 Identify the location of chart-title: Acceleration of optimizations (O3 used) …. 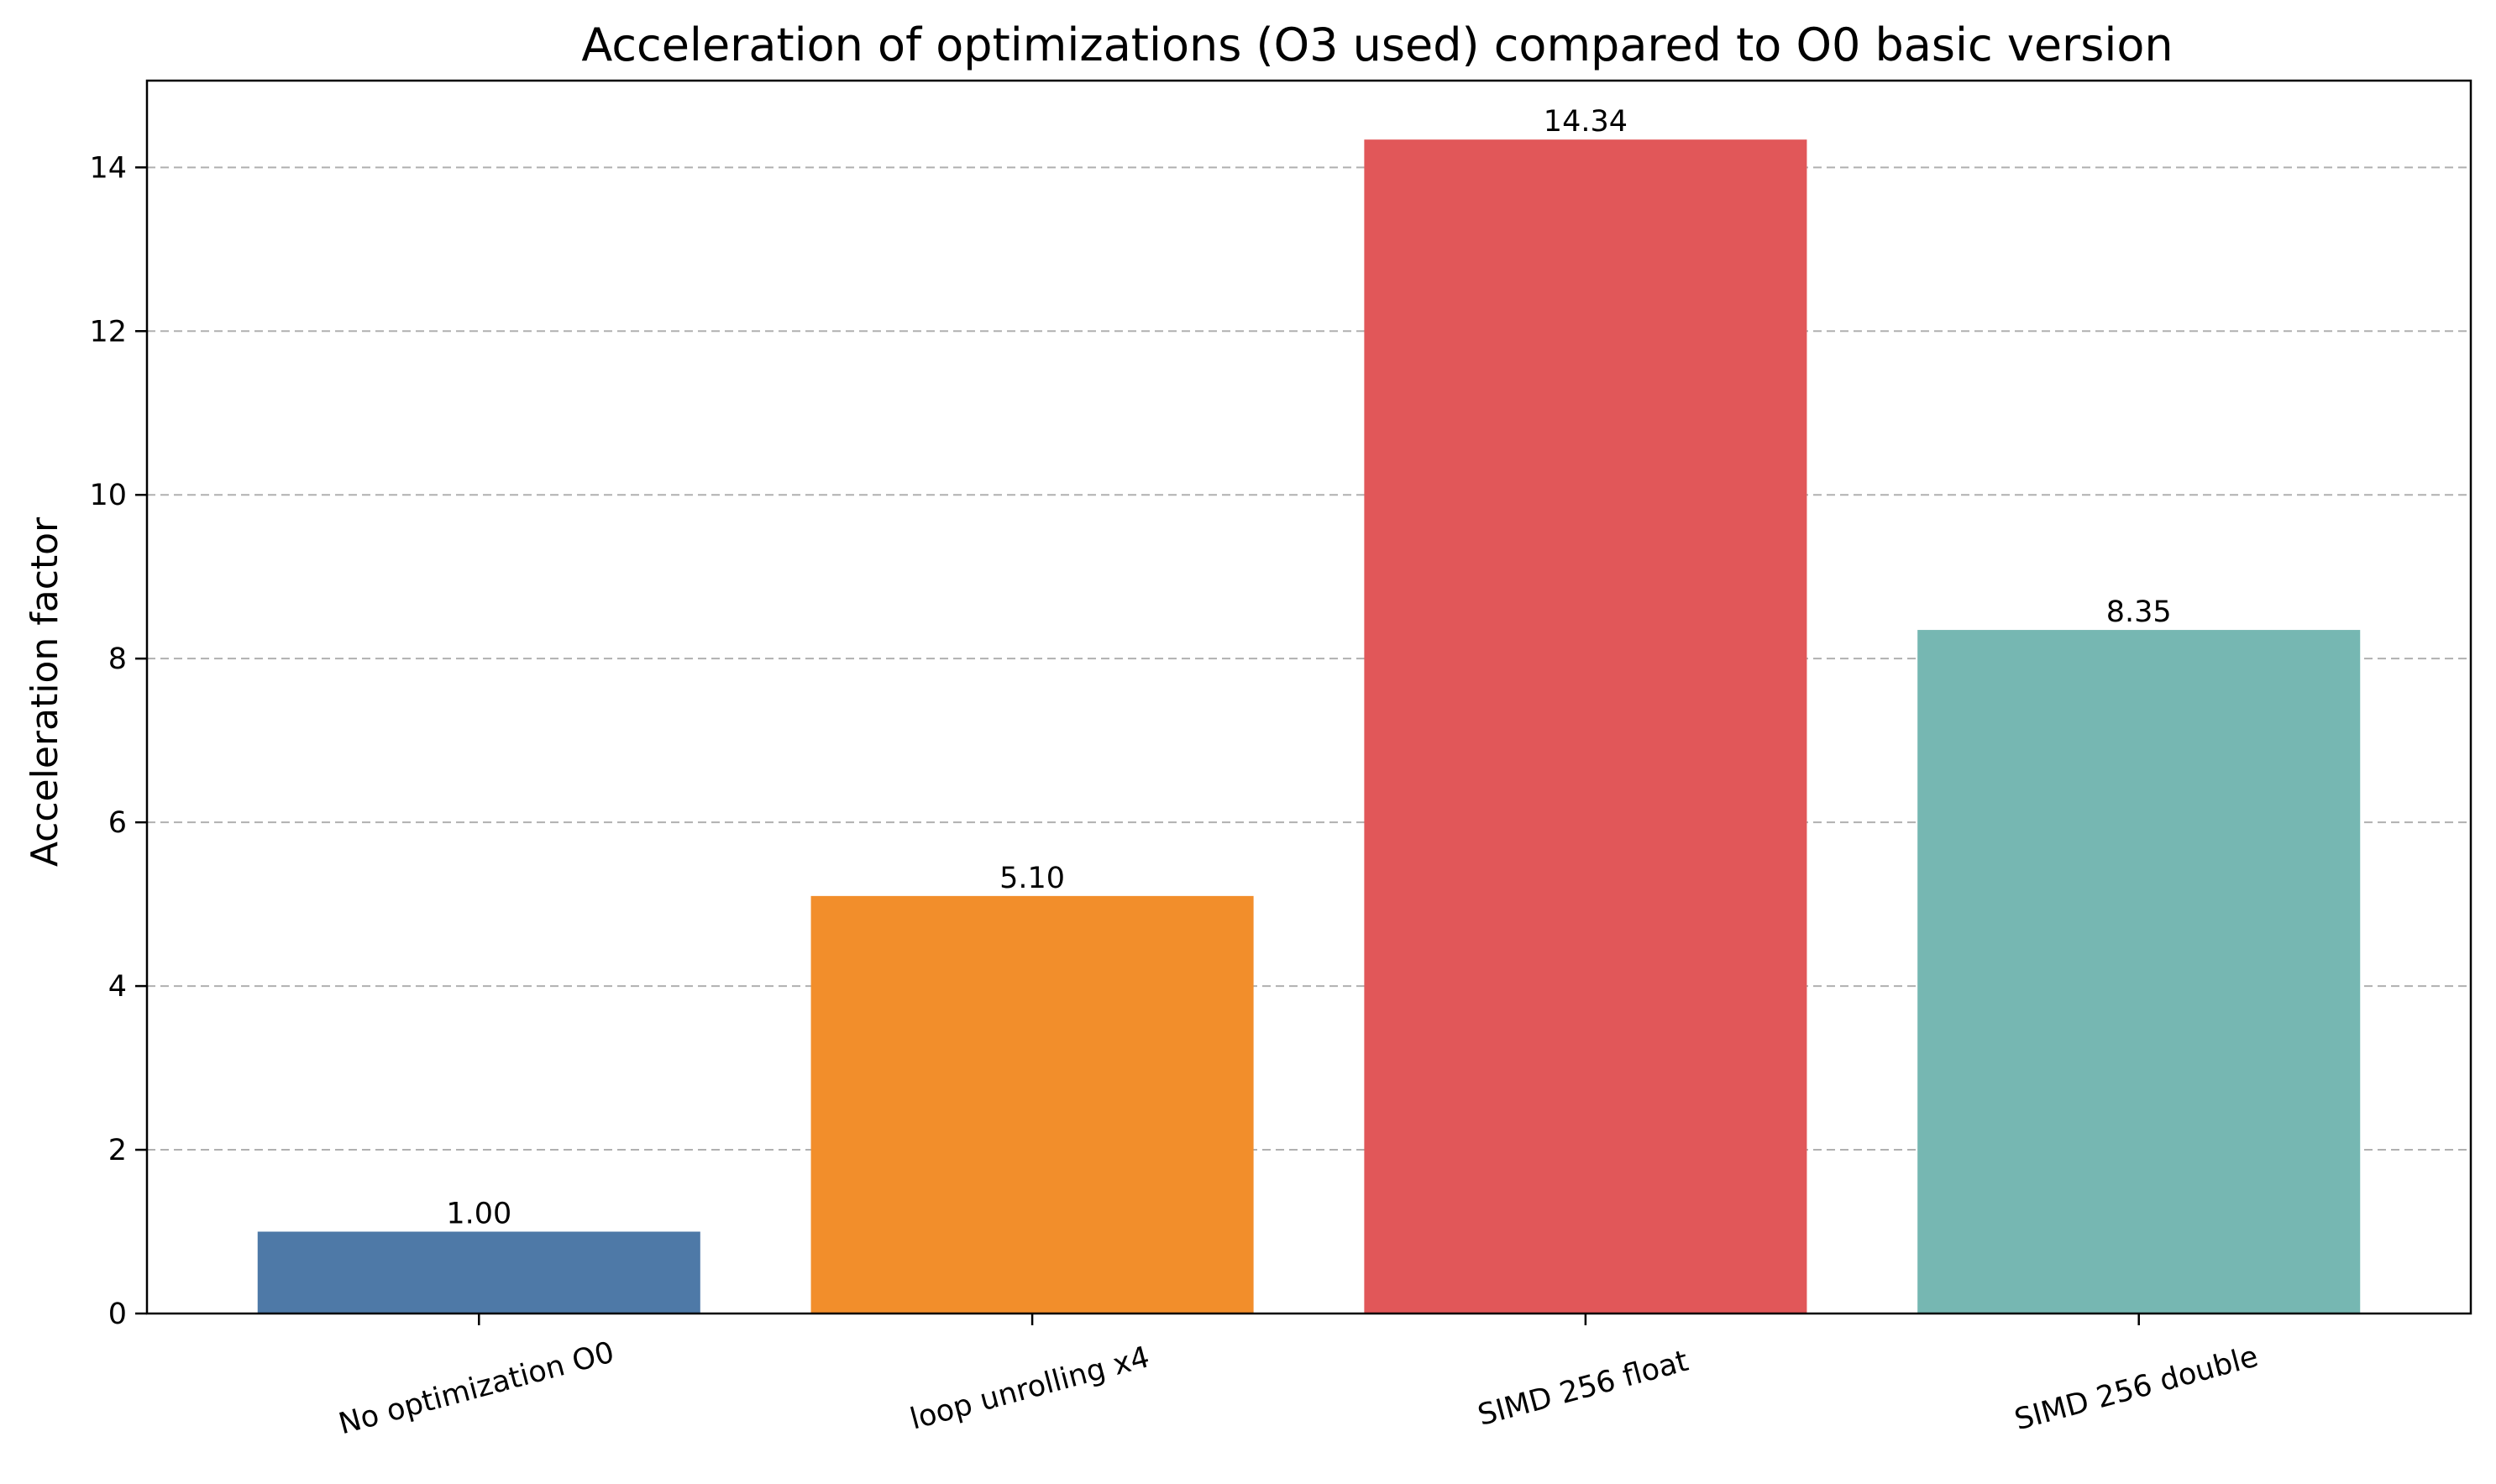
(1377, 45).